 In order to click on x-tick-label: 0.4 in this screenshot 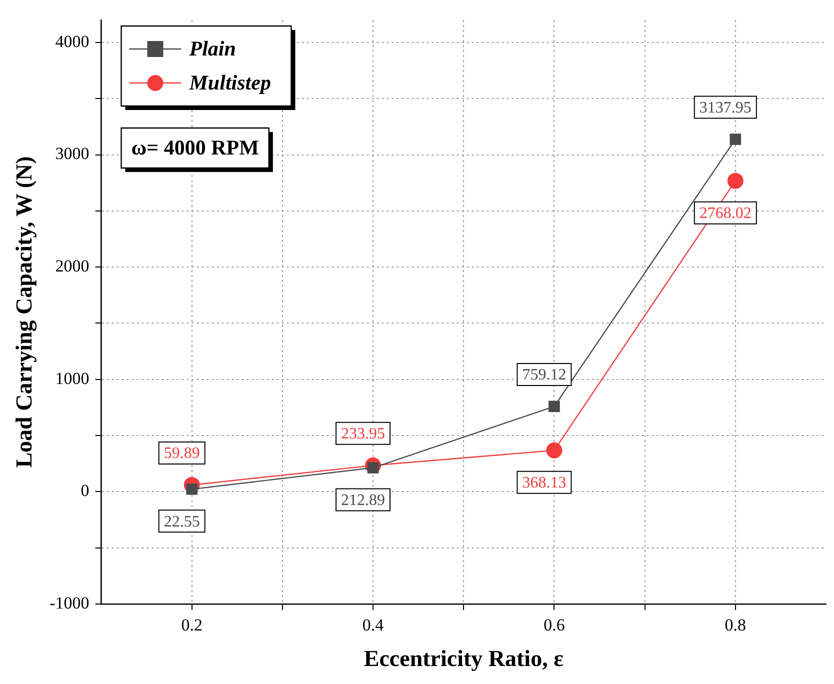, I will do `click(373, 625)`.